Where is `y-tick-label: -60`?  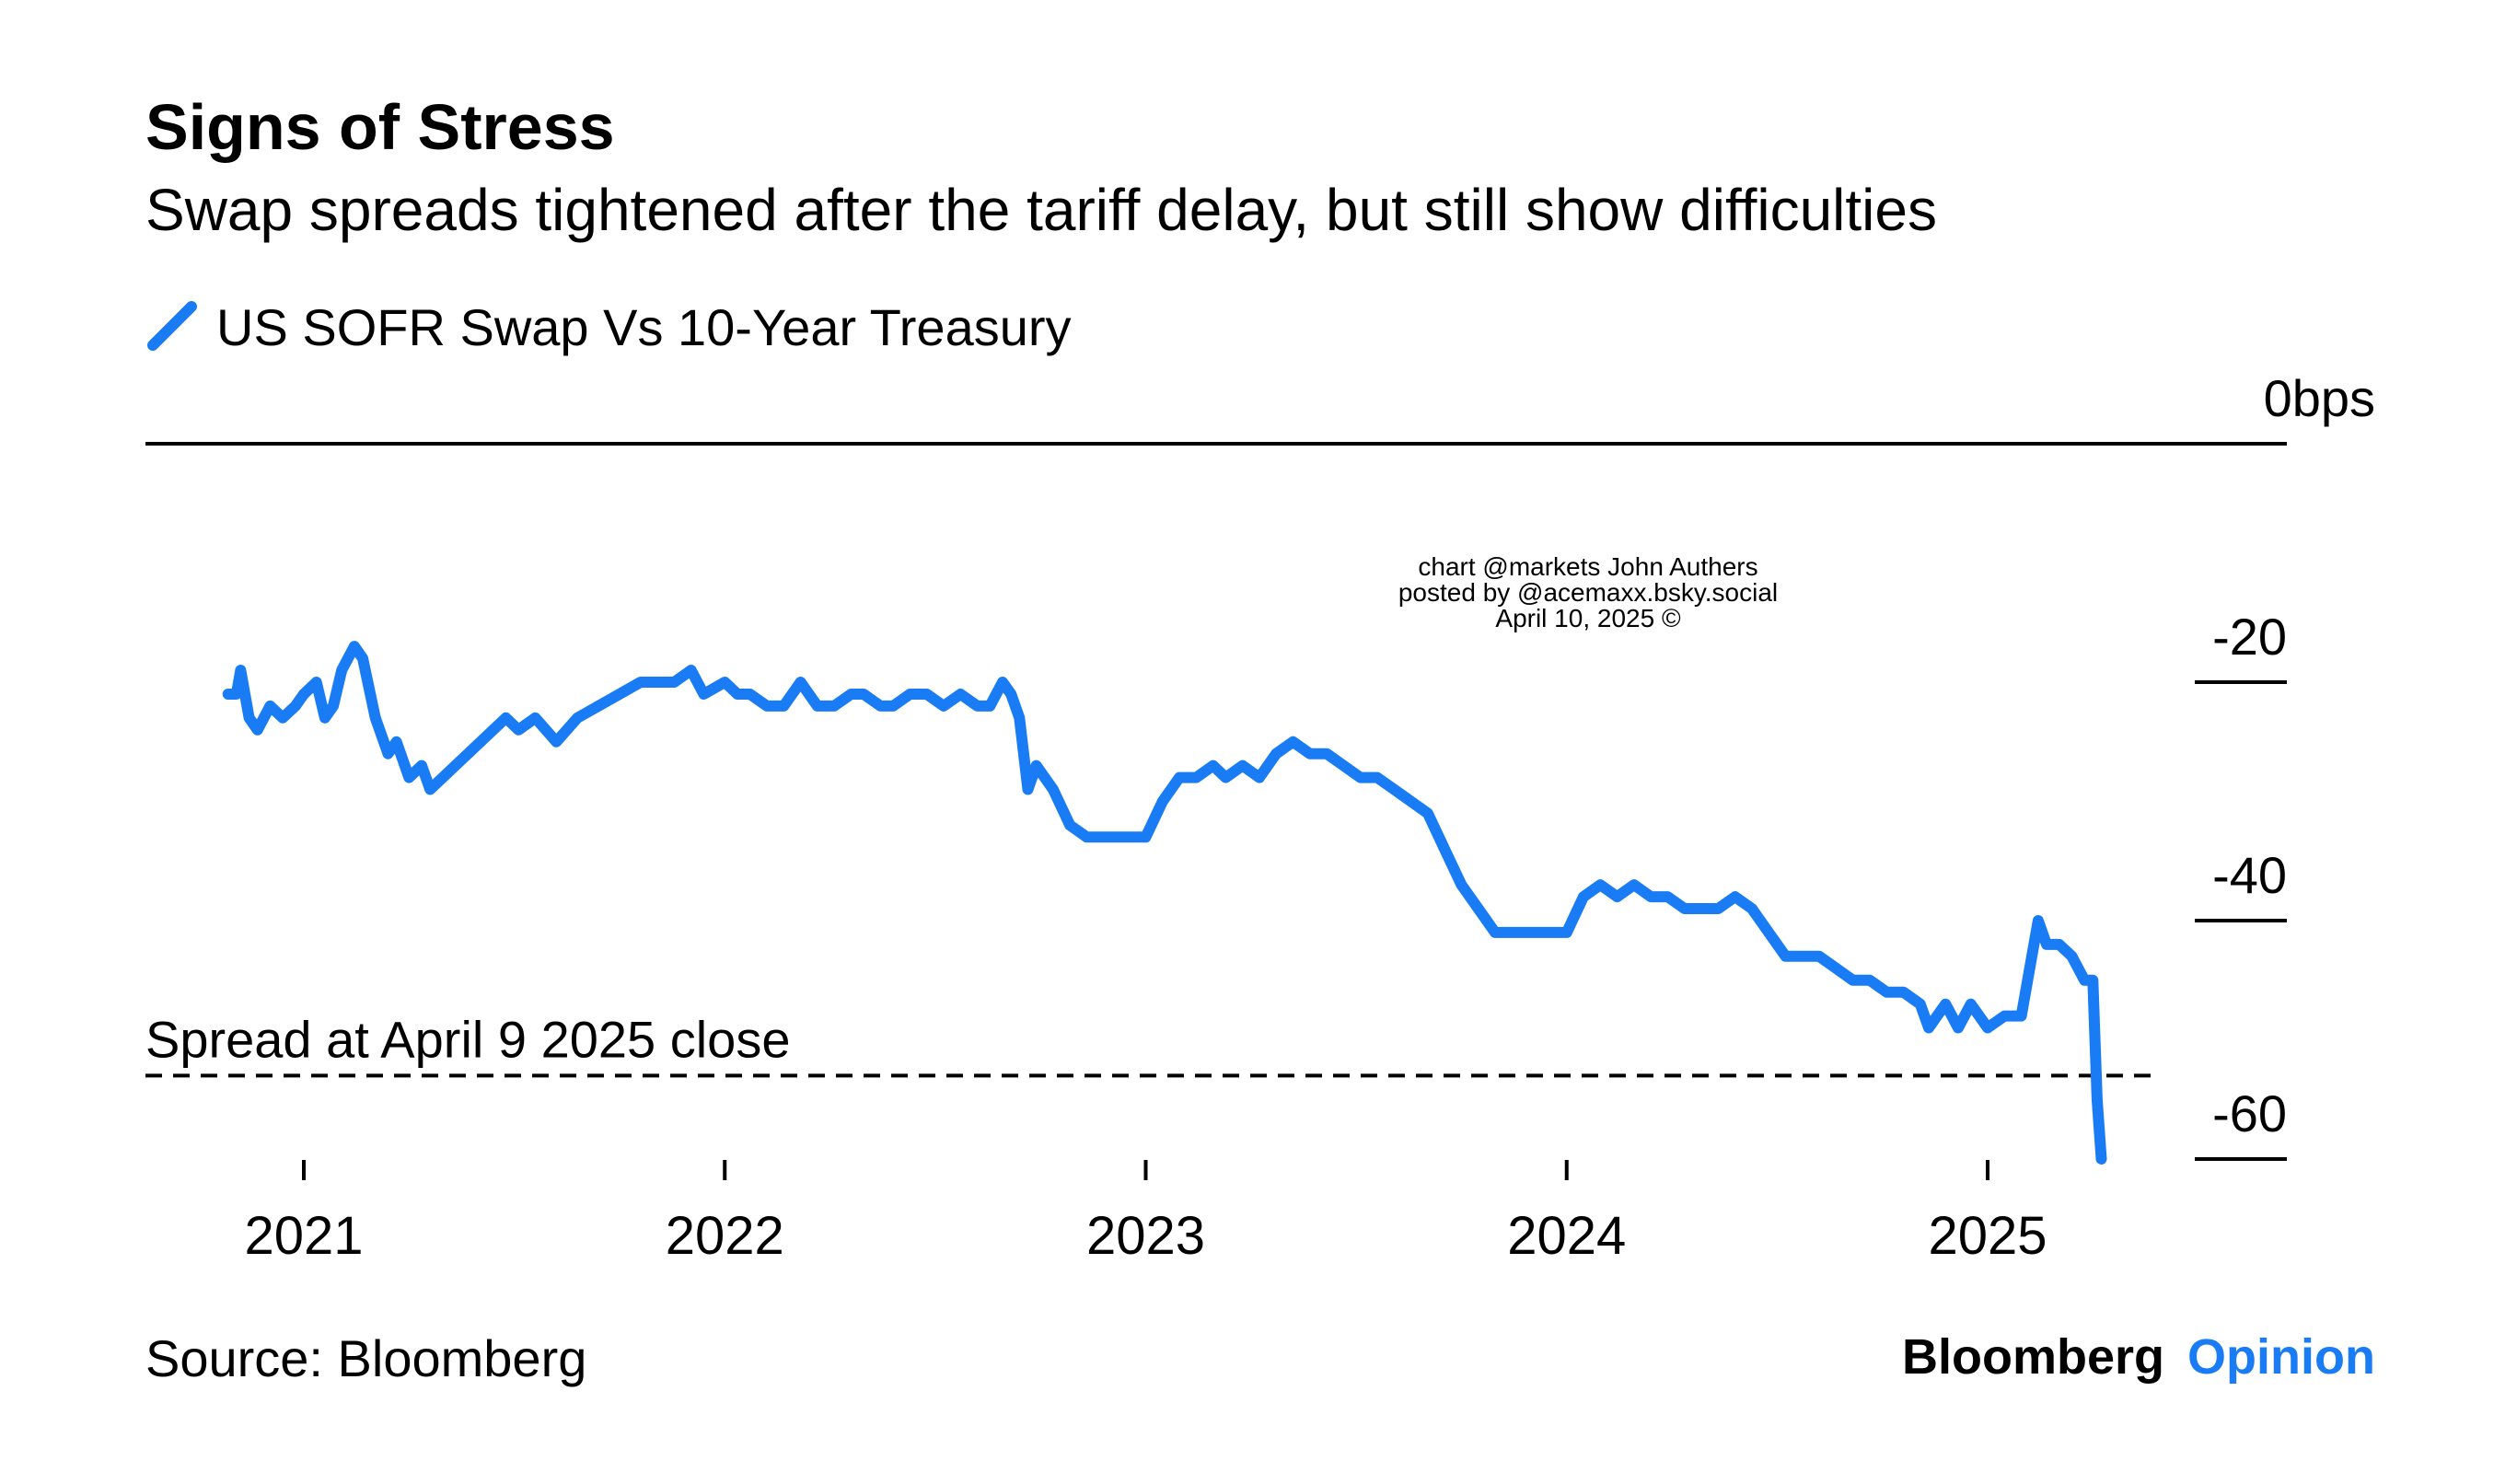
y-tick-label: -60 is located at coordinates (2249, 1113).